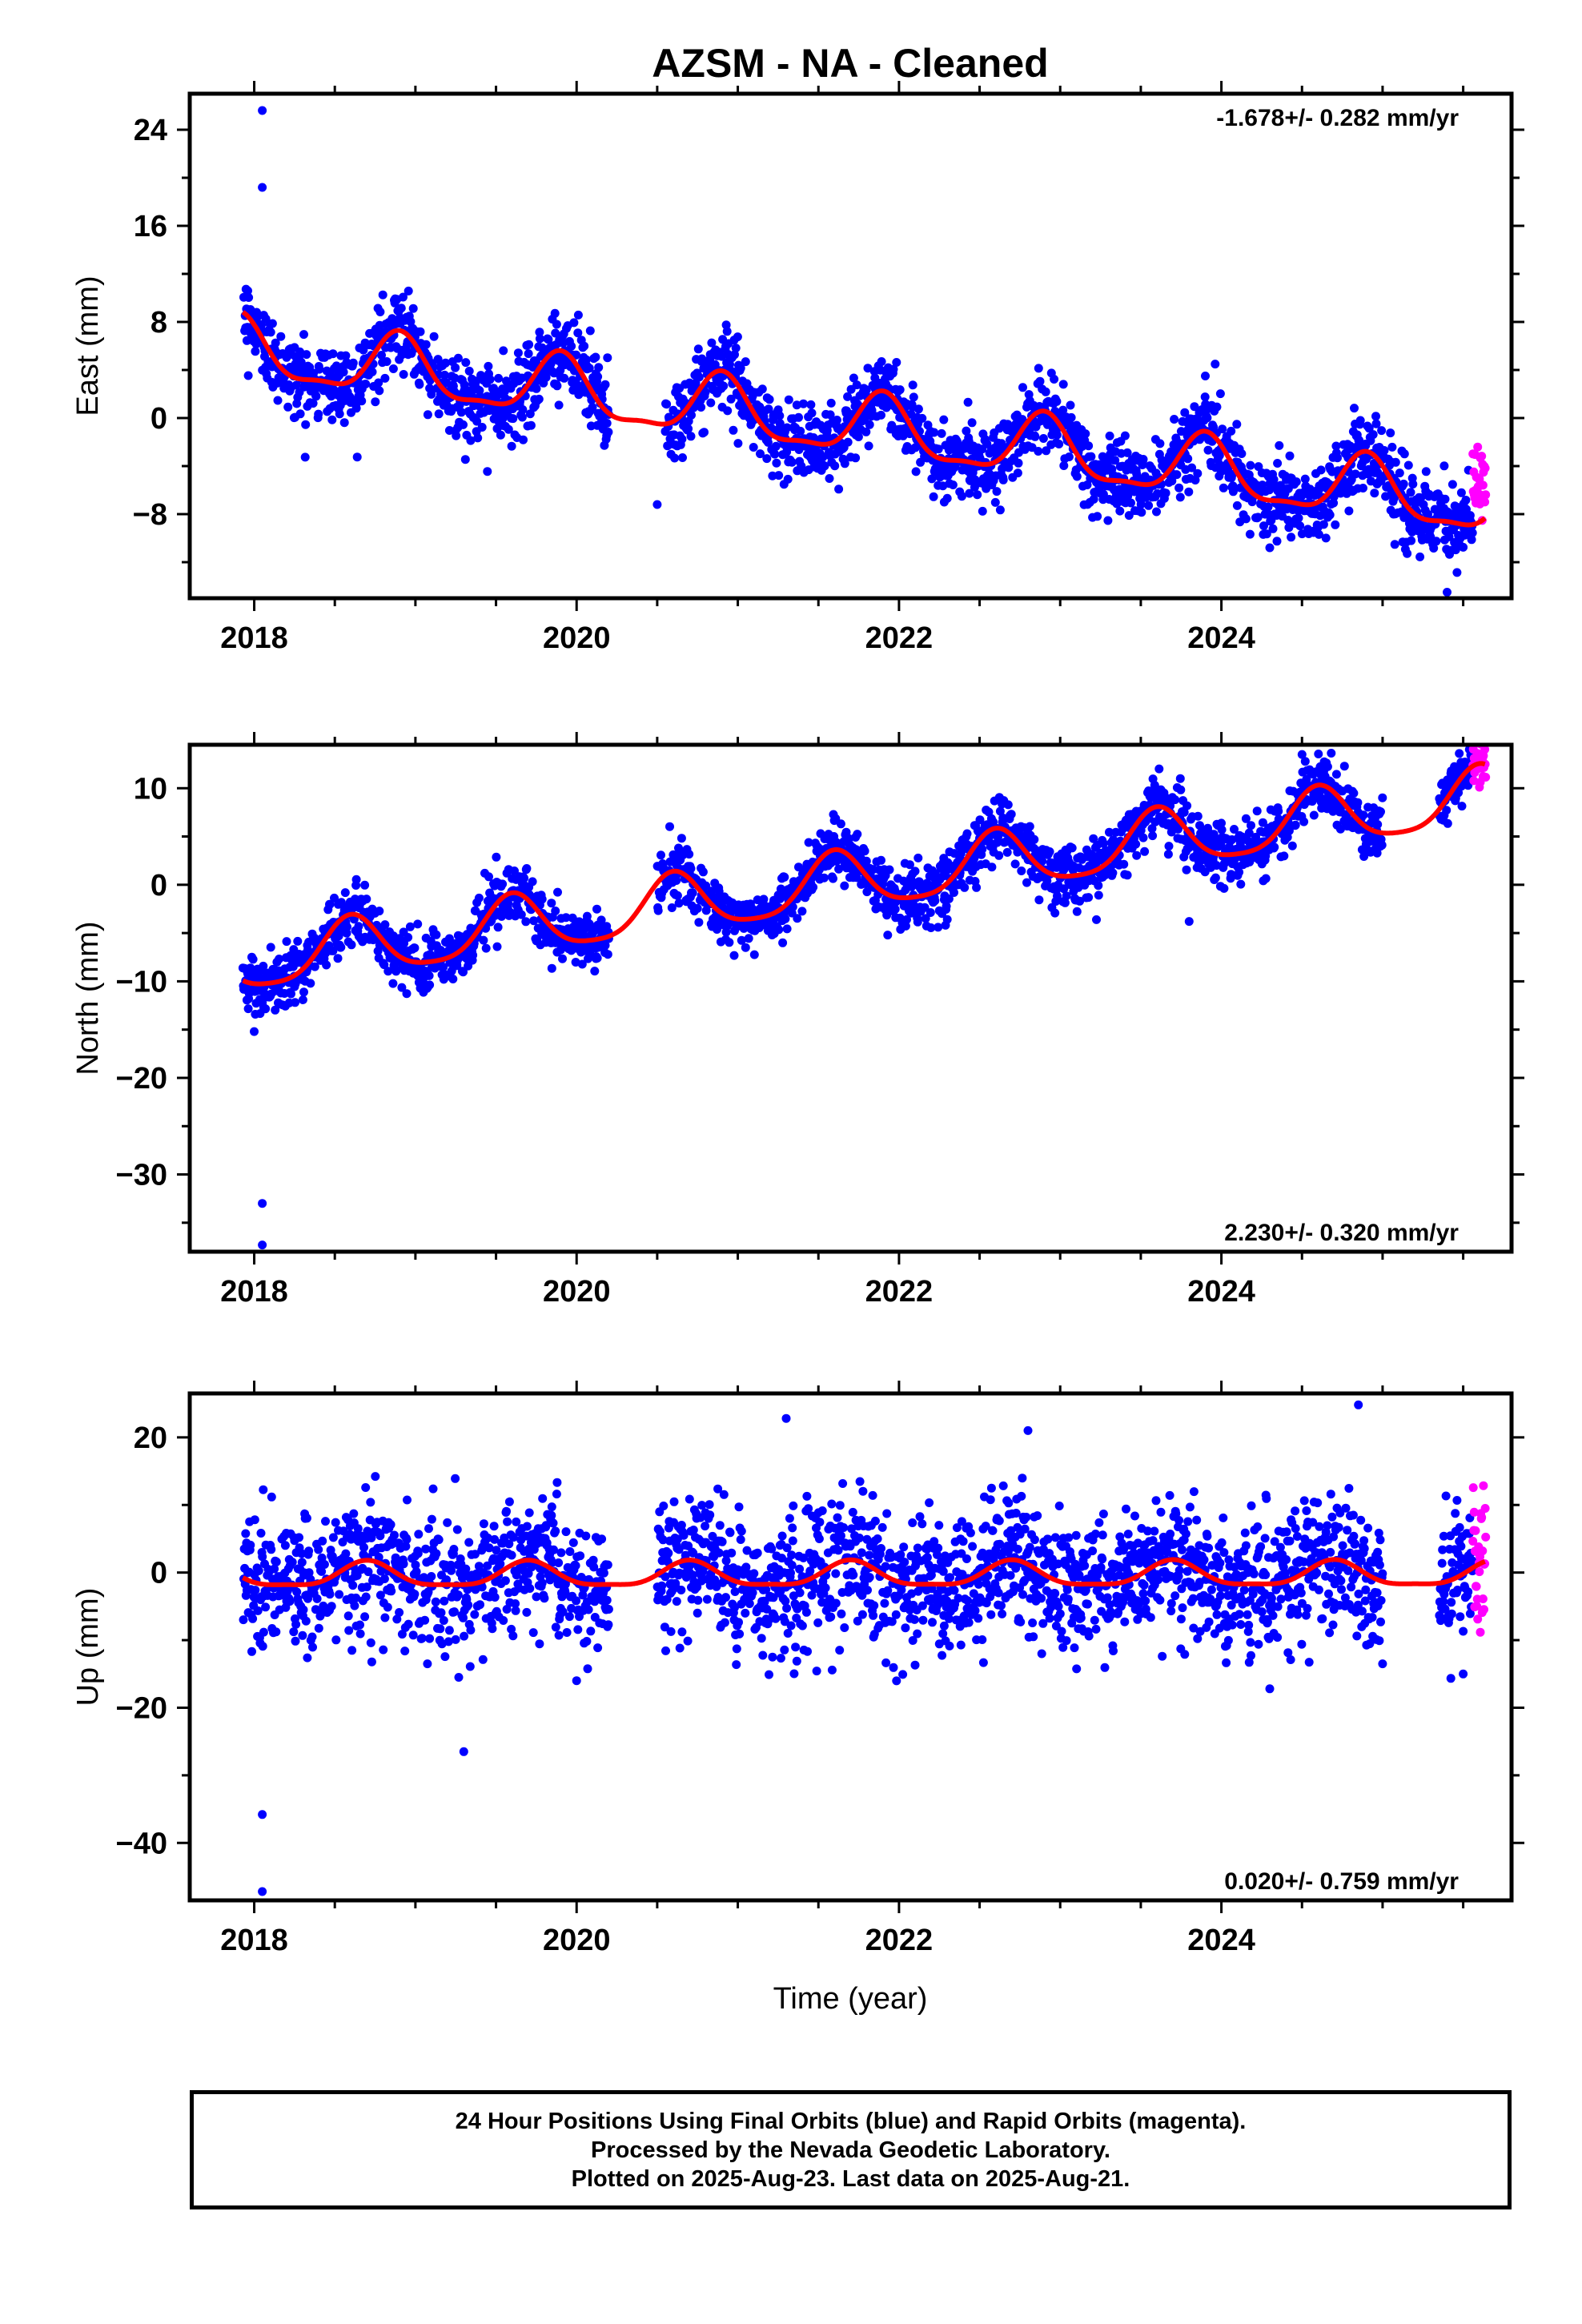 Image resolution: width=1582 pixels, height=2324 pixels. What do you see at coordinates (254, 638) in the screenshot?
I see `east-x-tick-label: 2018` at bounding box center [254, 638].